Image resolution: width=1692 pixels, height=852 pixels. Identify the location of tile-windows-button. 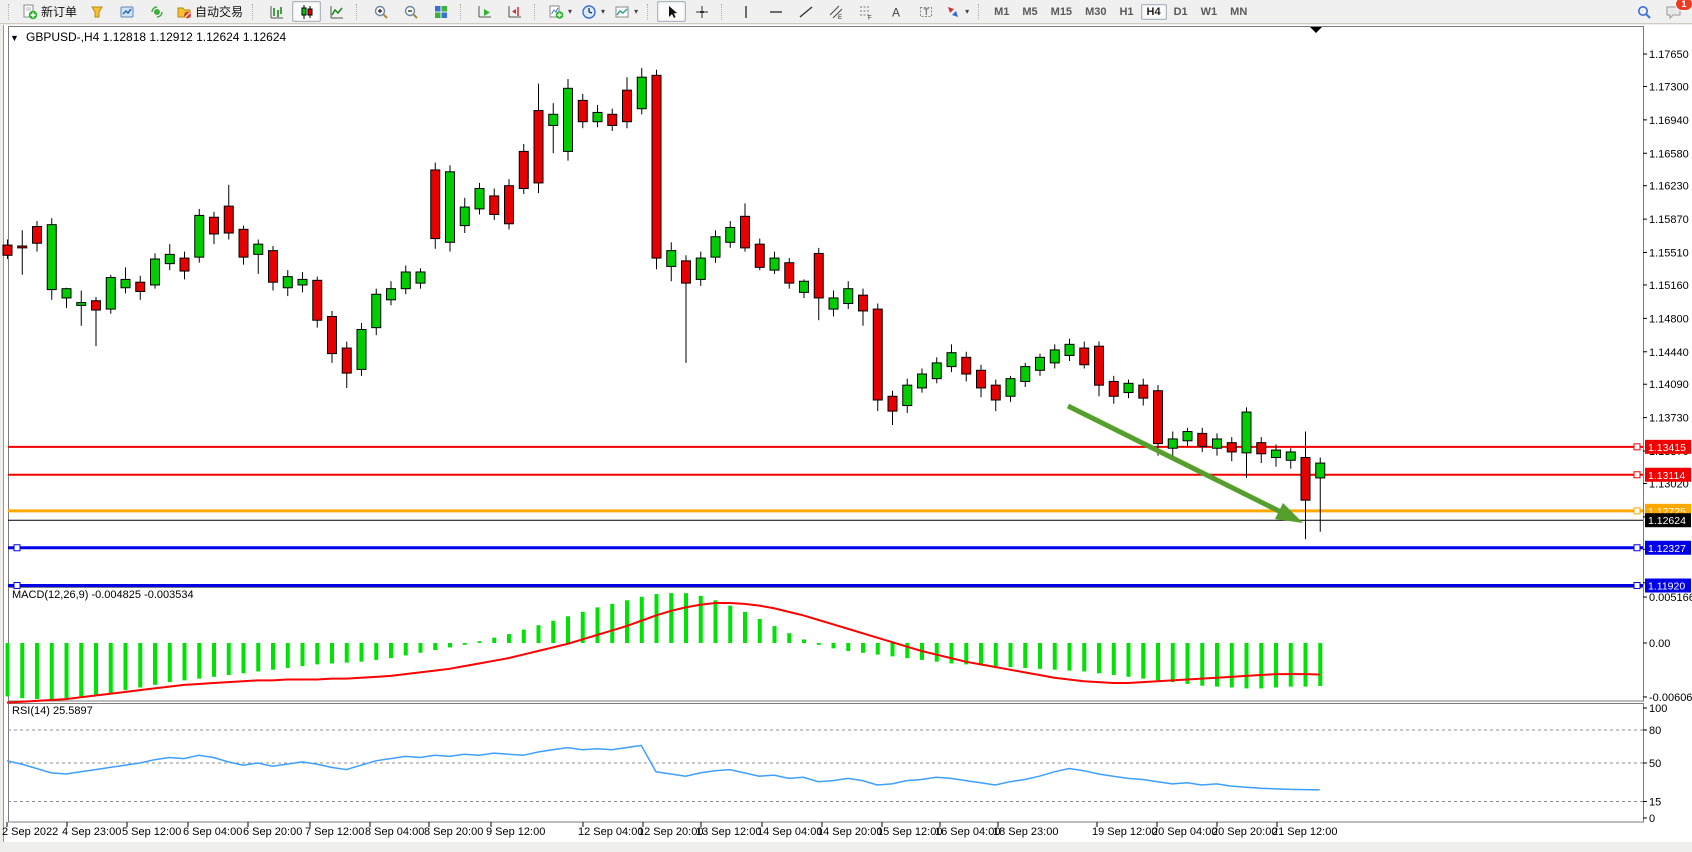
(440, 11).